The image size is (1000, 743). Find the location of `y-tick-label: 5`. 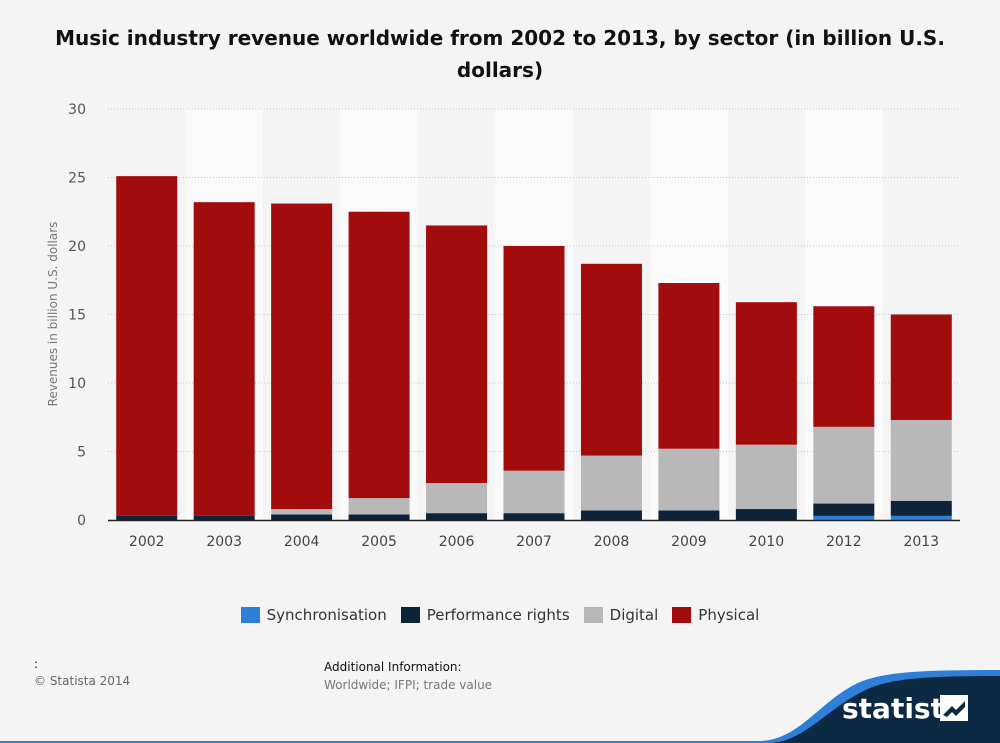

y-tick-label: 5 is located at coordinates (81, 453).